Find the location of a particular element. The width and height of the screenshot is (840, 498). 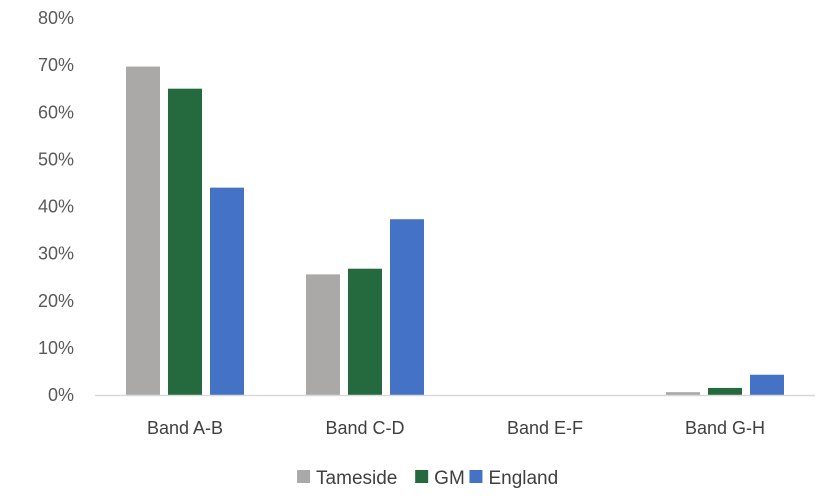

x-axis: Band A-B Band C-D Band E-F Band G-H is located at coordinates (455, 416).